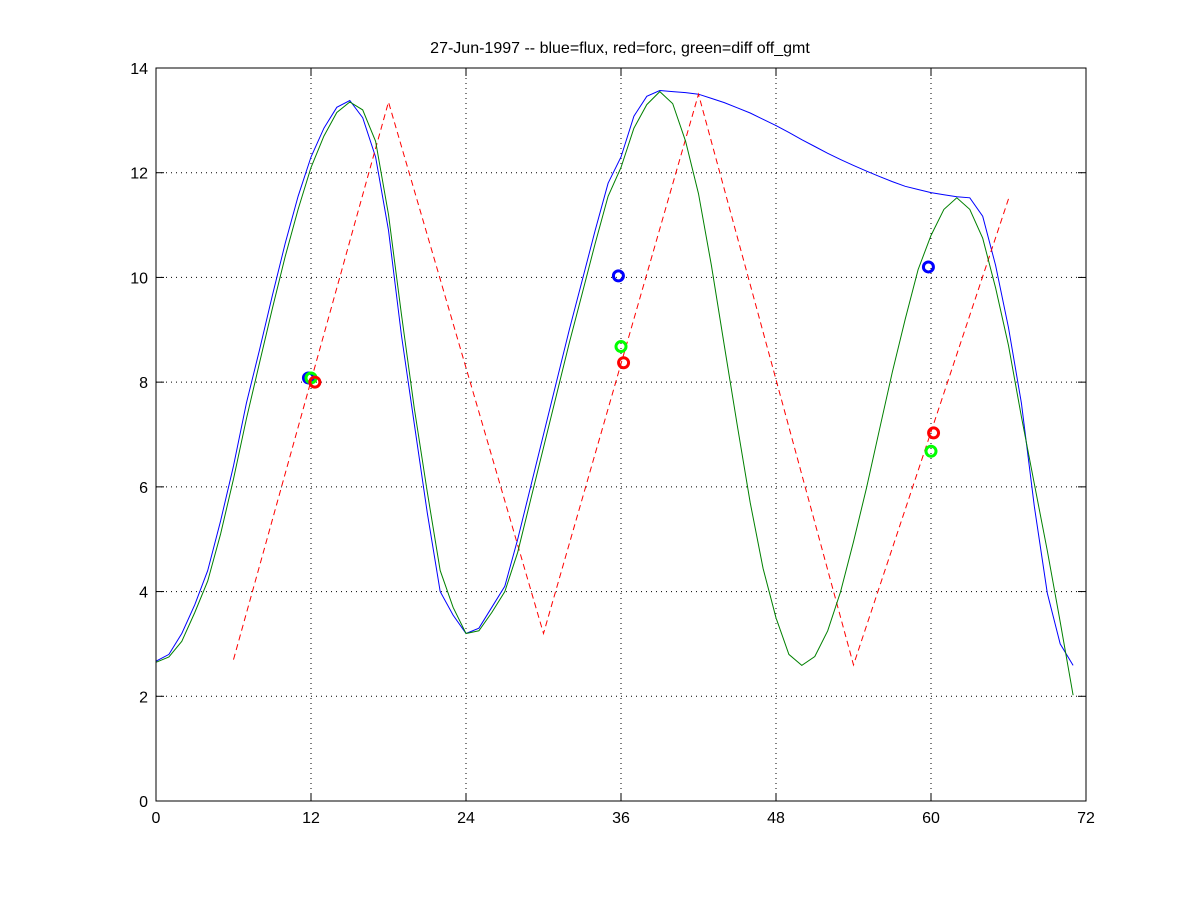 This screenshot has width=1200, height=900. I want to click on x-tick-label: 60, so click(931, 818).